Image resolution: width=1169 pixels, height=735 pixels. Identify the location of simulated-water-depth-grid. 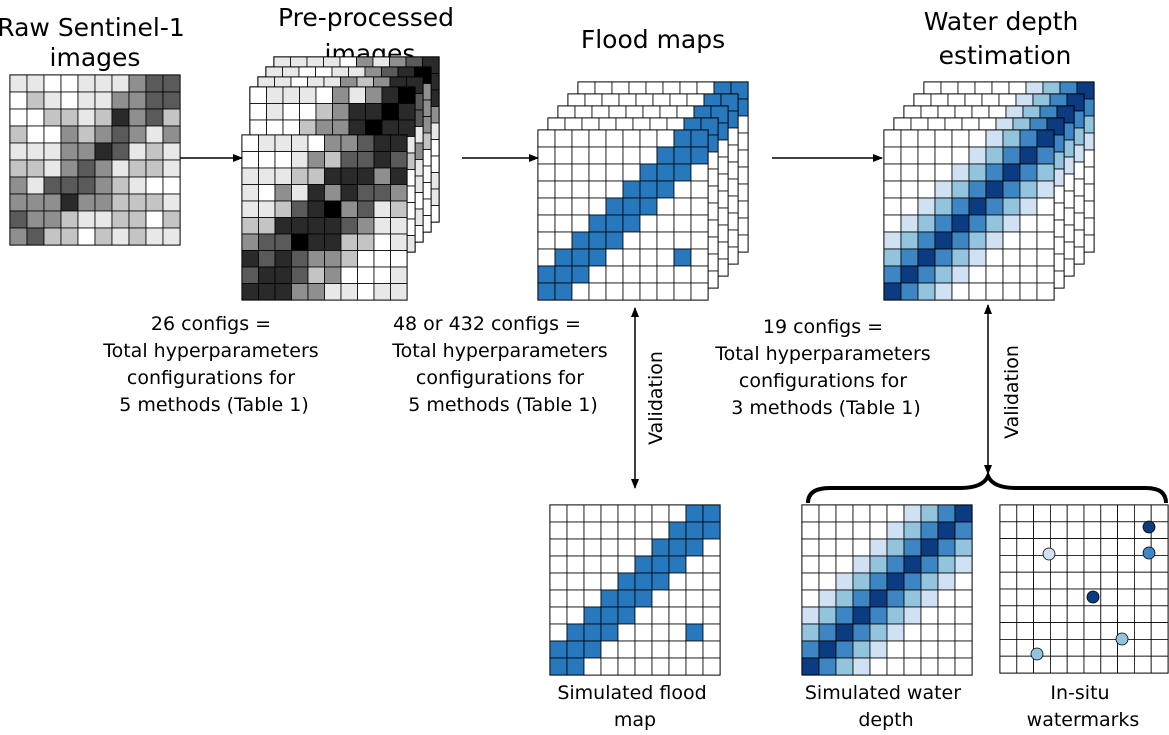
(887, 590).